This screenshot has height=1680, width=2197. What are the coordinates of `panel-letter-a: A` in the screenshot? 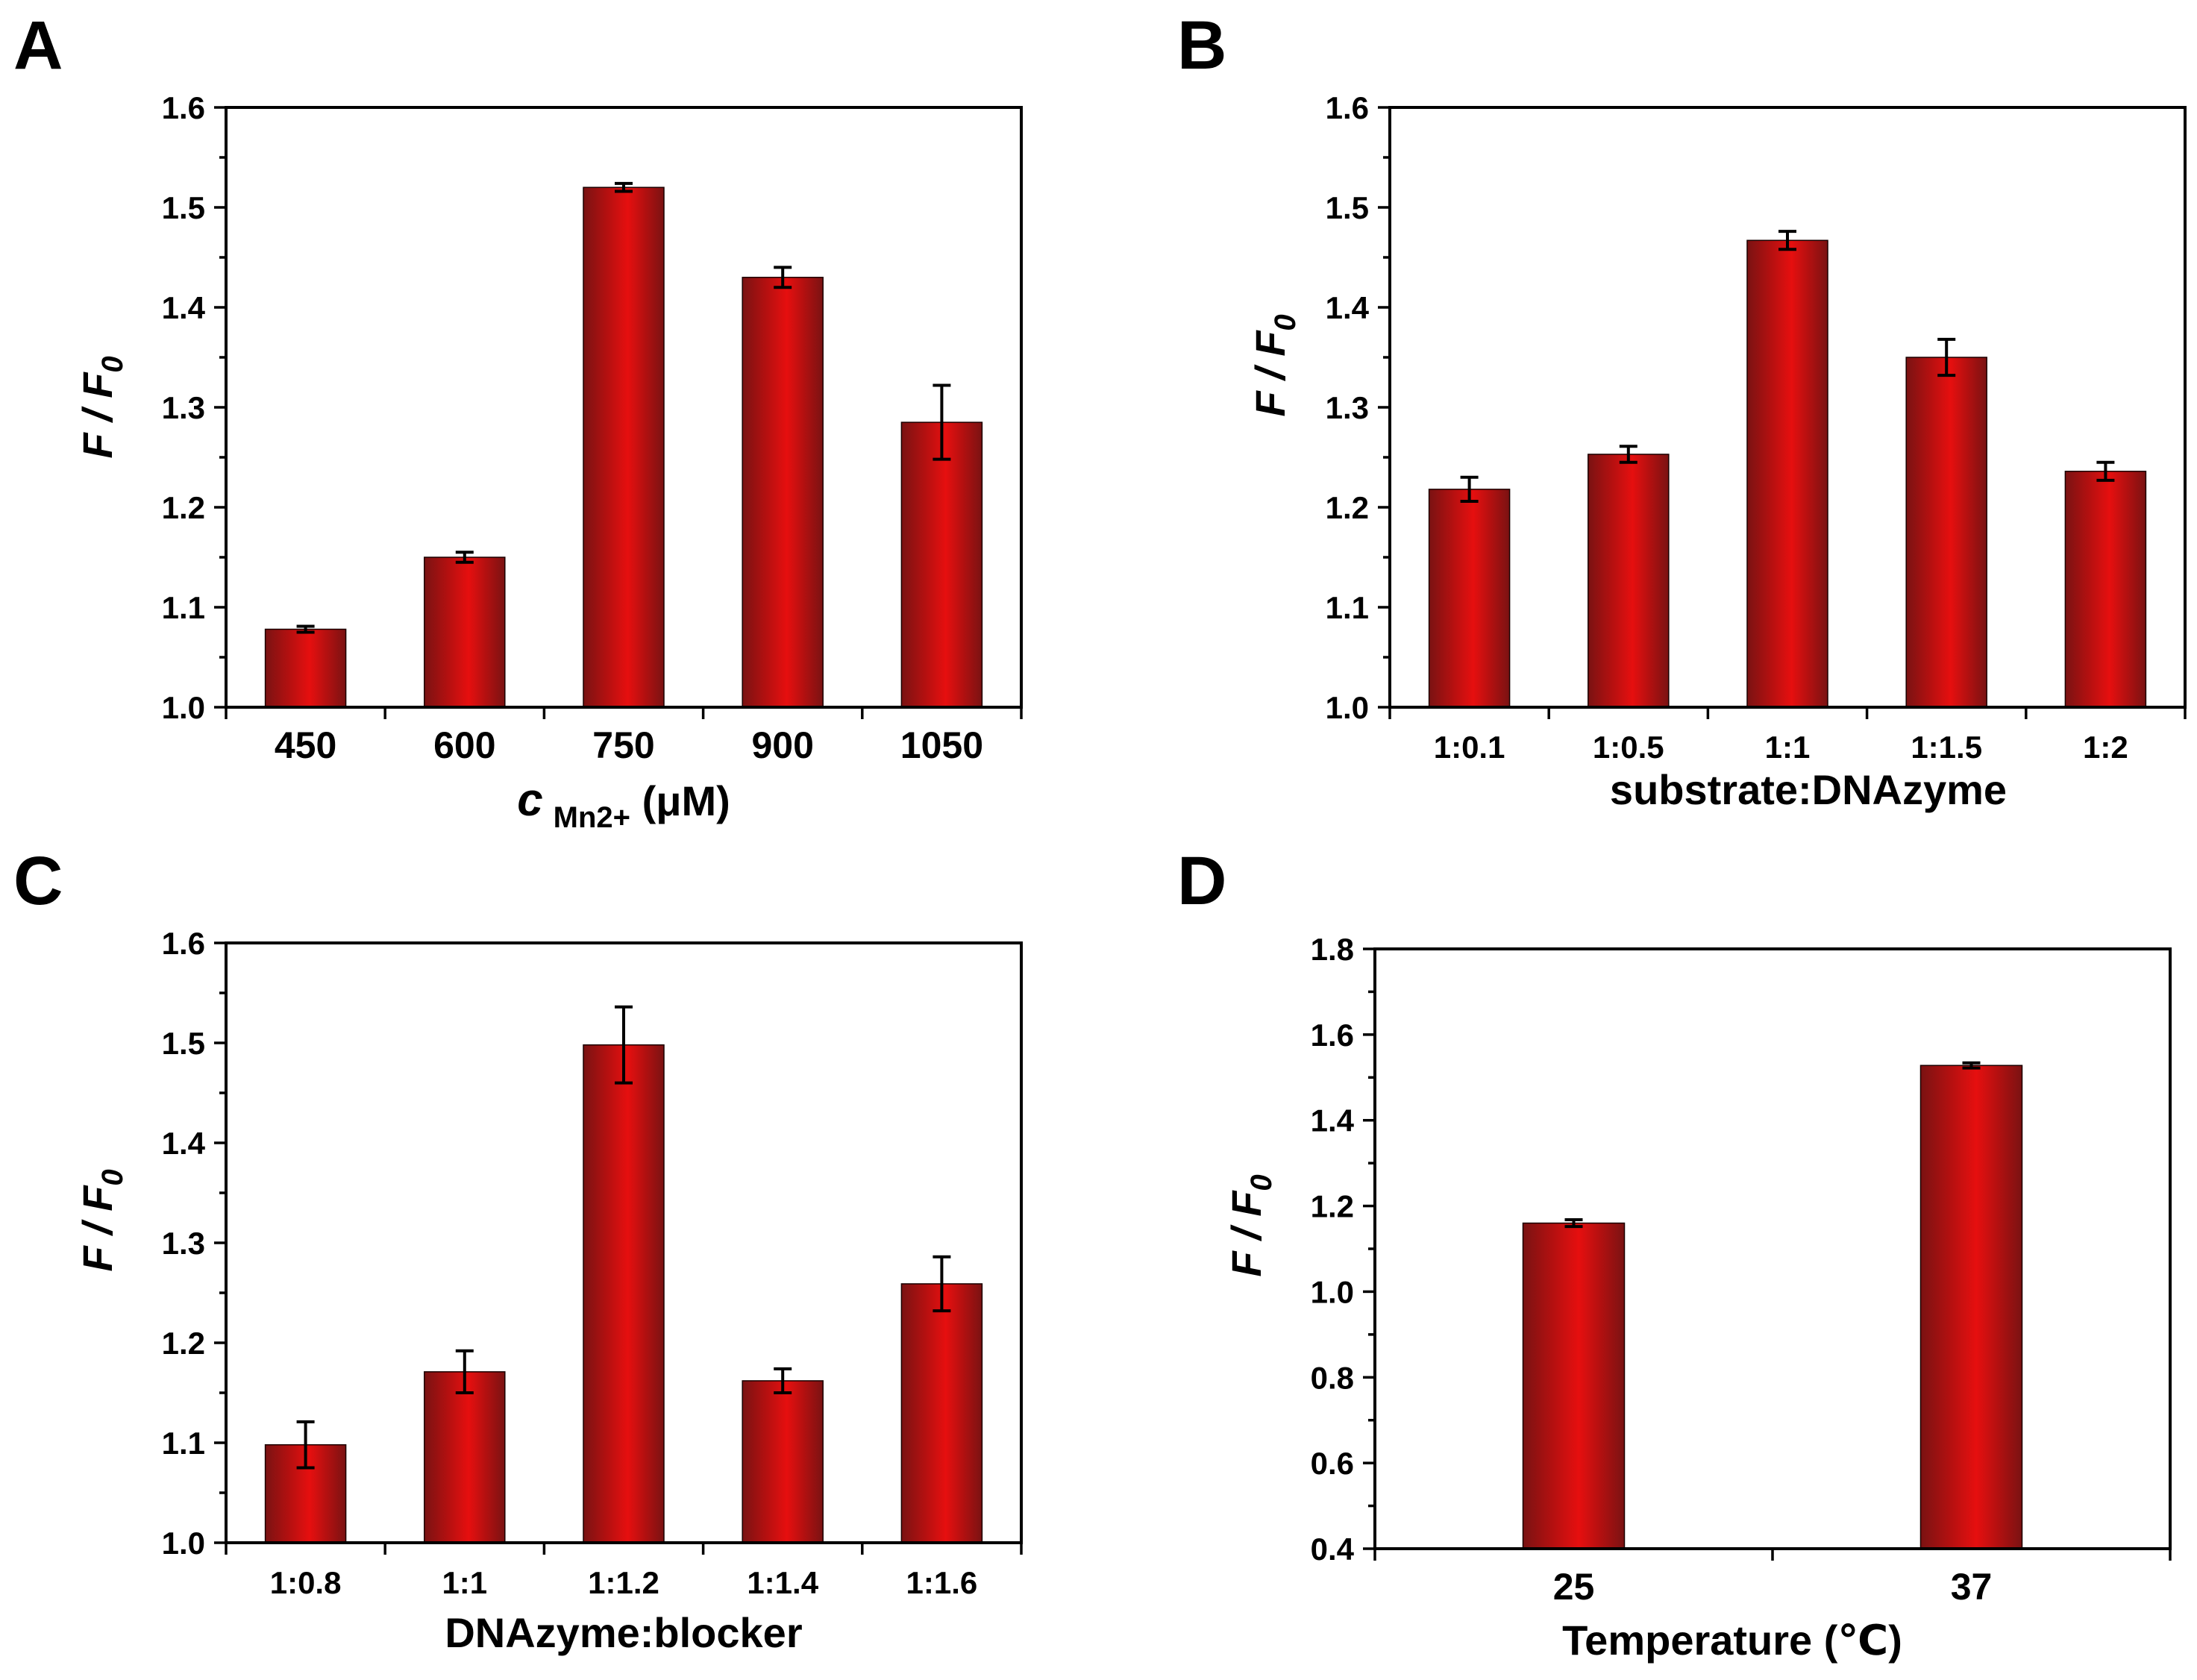 It's located at (38, 45).